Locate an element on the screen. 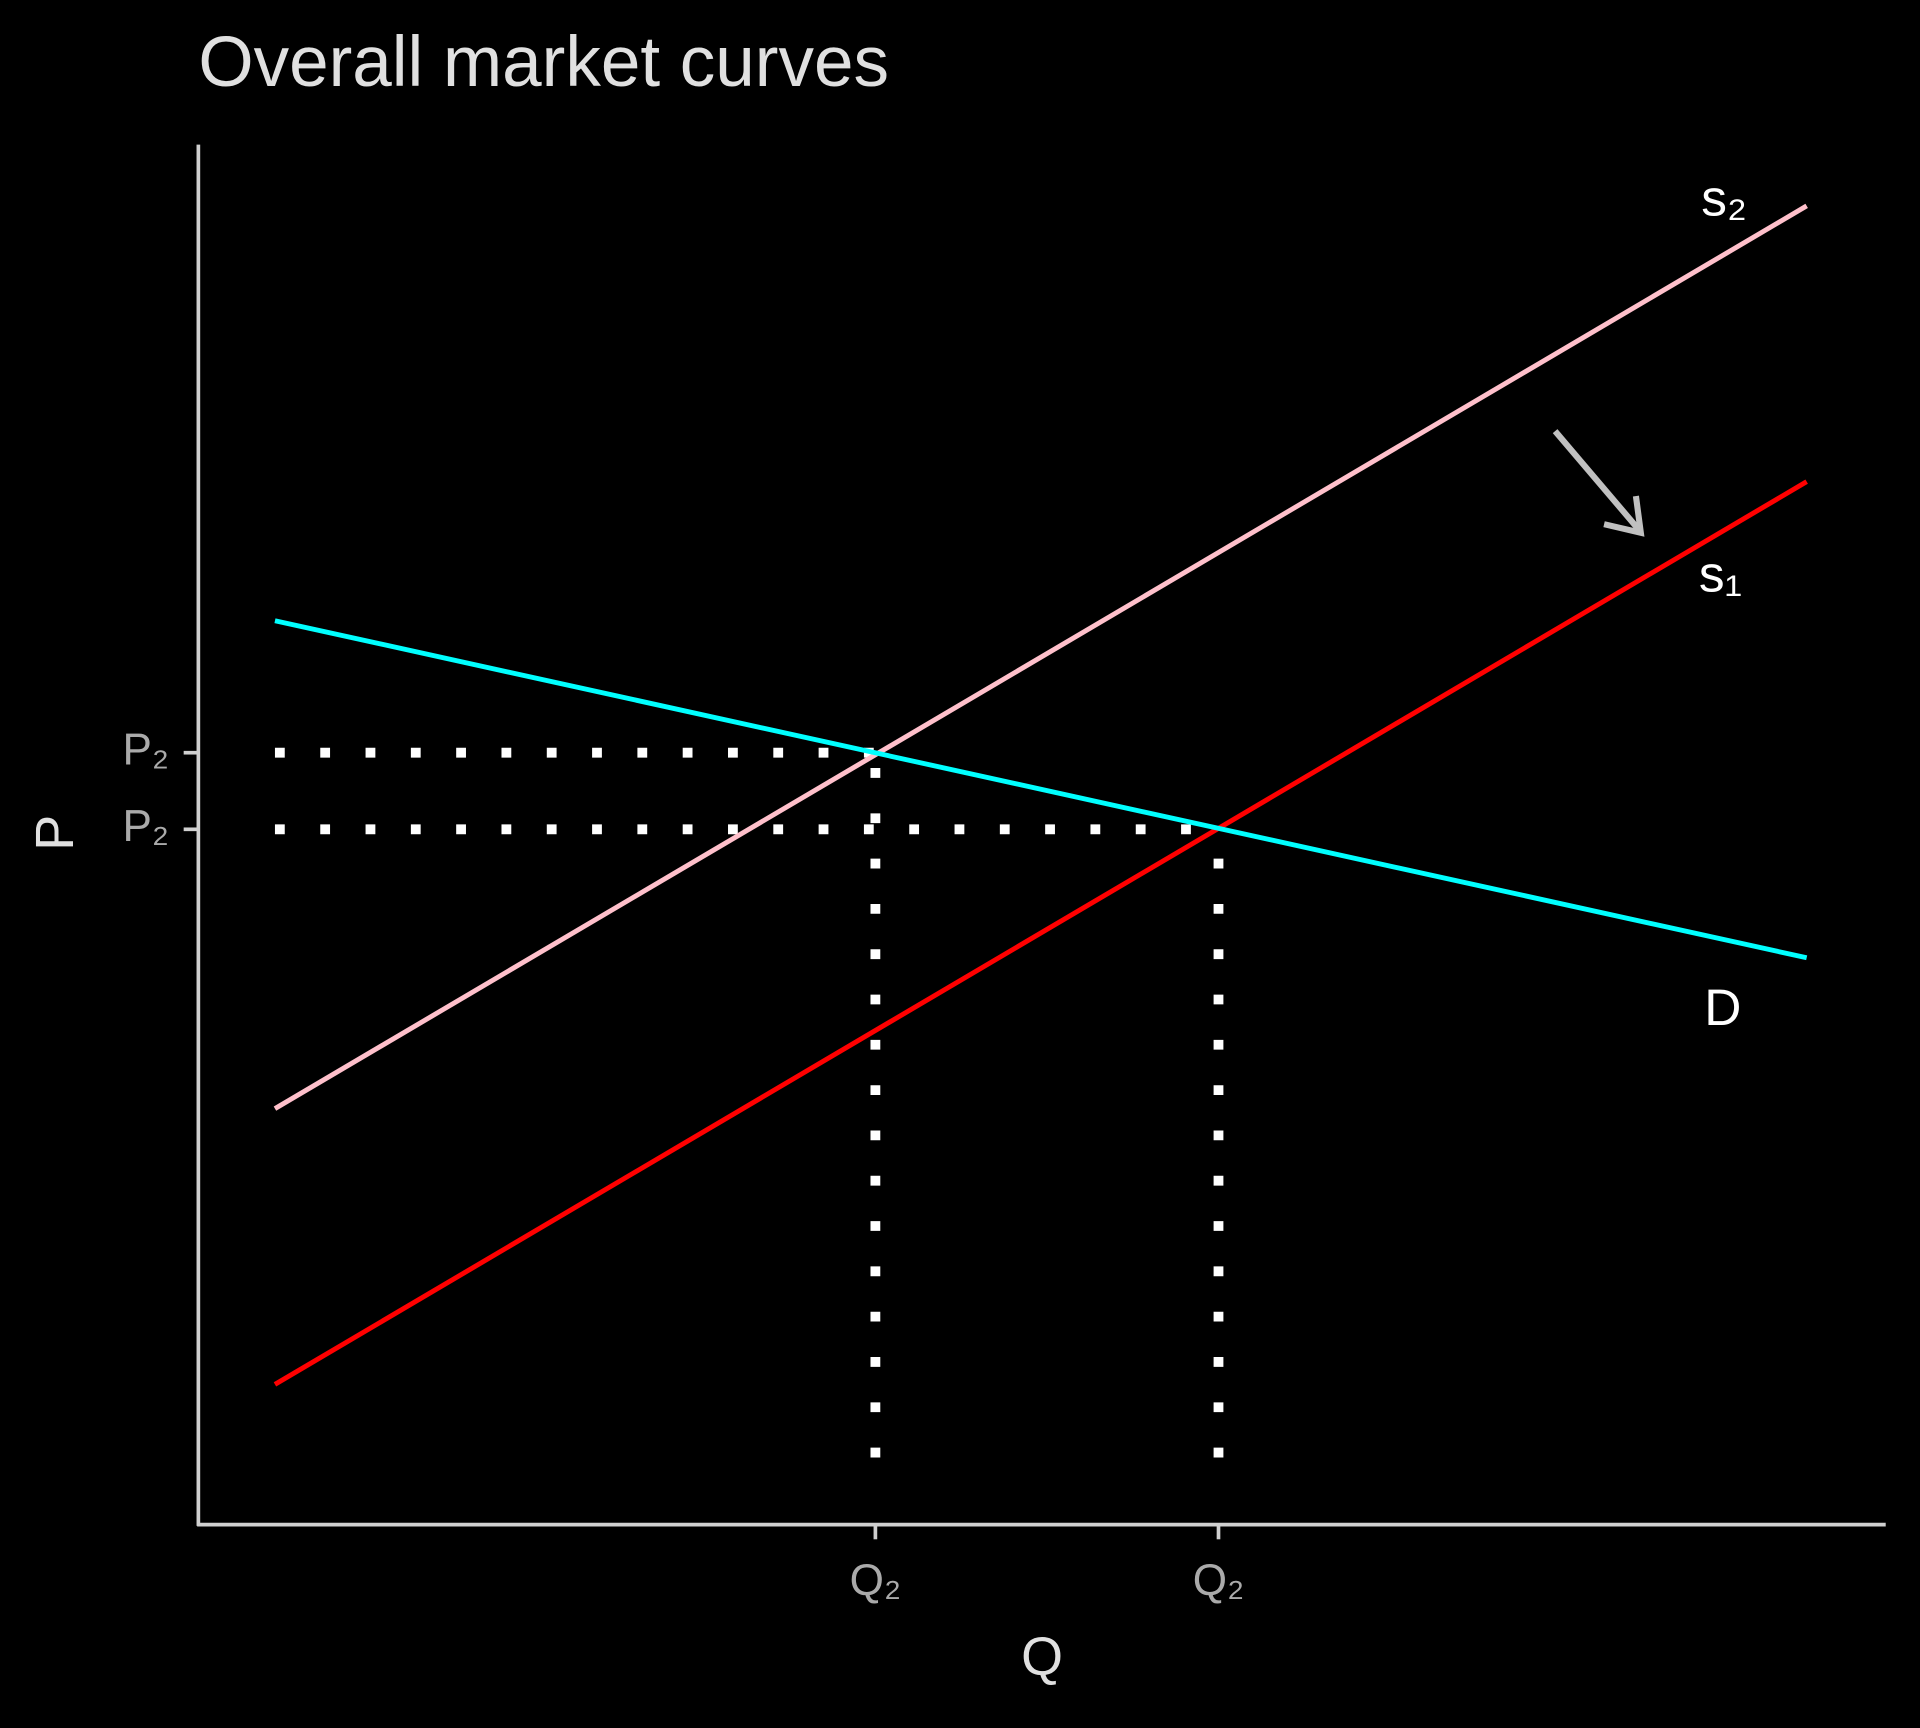 The image size is (1920, 1728). shift-arrow is located at coordinates (1598, 483).